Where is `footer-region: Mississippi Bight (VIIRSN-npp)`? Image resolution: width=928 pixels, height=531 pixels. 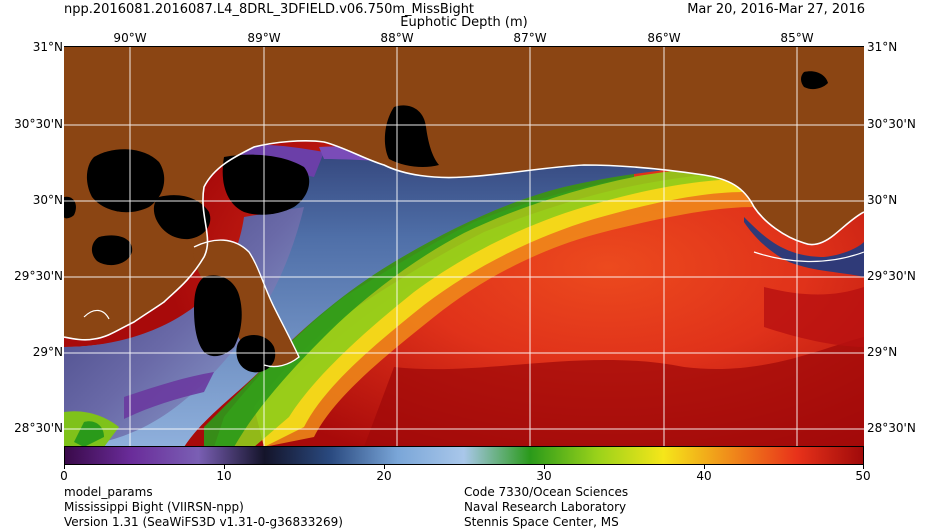 footer-region: Mississippi Bight (VIIRSN-npp) is located at coordinates (154, 507).